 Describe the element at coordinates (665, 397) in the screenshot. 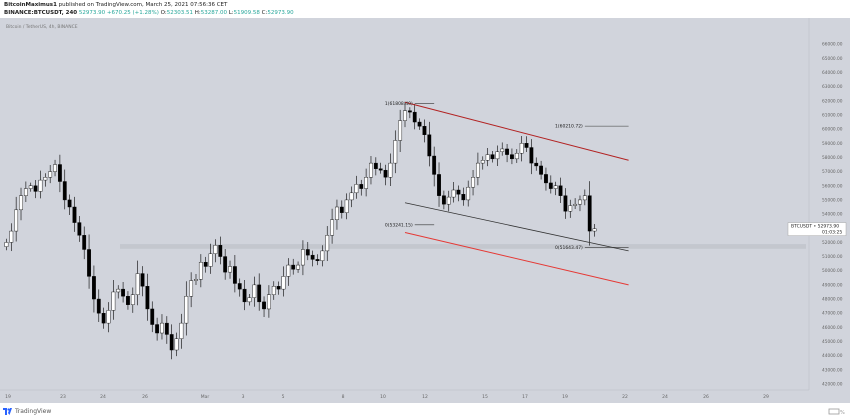

I see `x-tick-label: 24` at that location.